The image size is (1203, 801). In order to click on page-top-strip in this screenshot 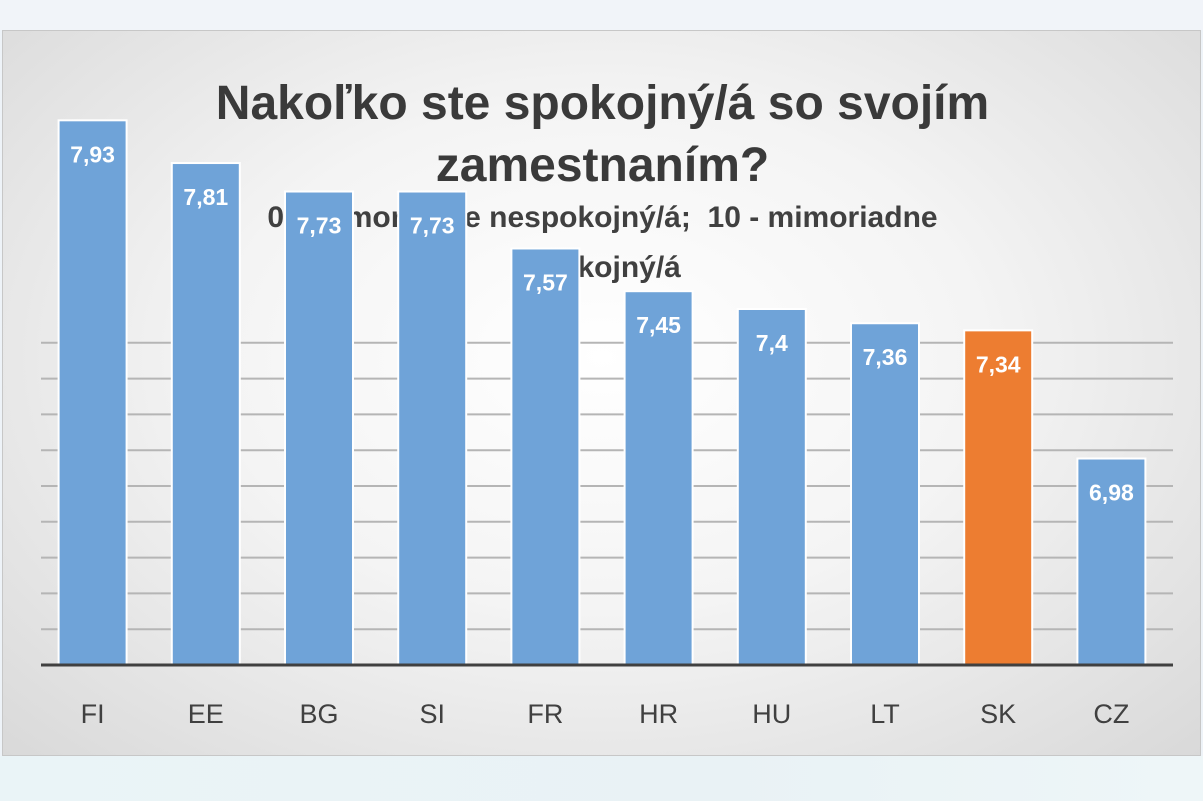, I will do `click(601, 15)`.